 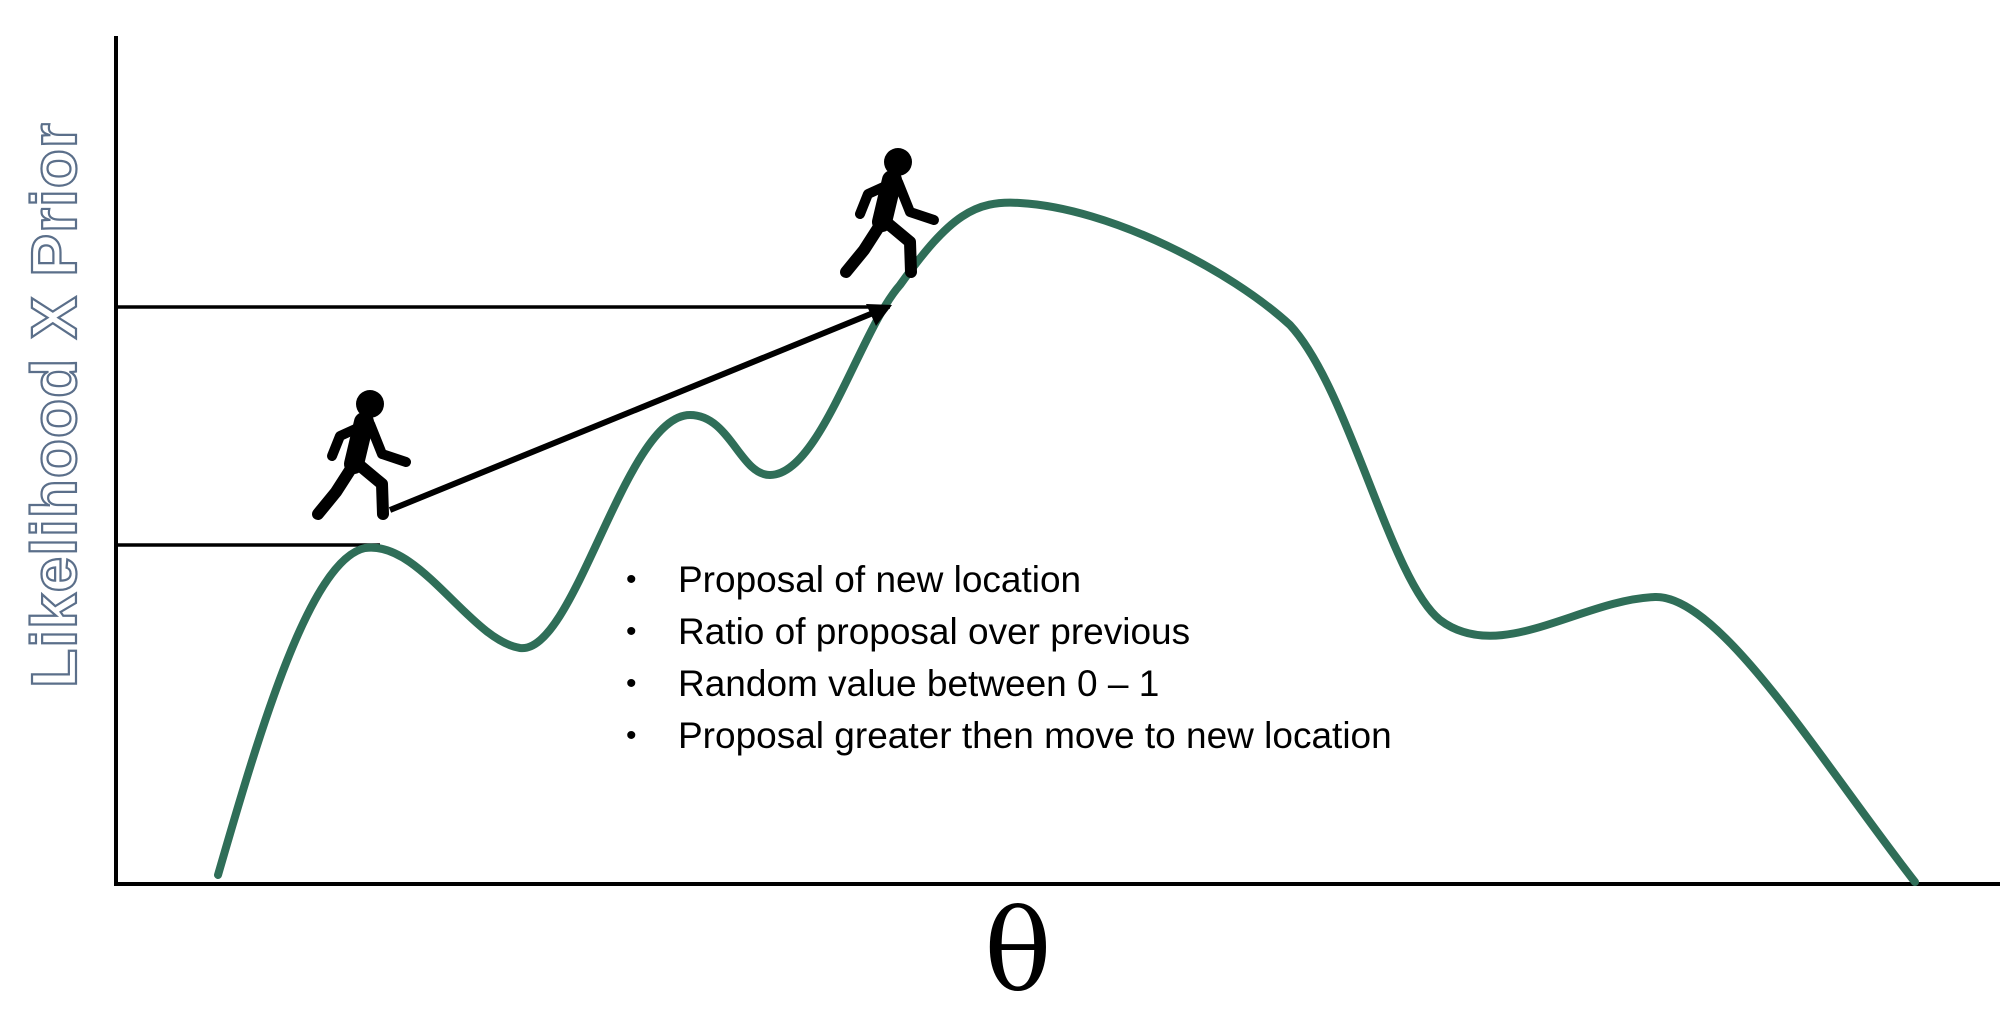 I want to click on list-item: • Ratio of proposal over previous, so click(x=1006, y=632).